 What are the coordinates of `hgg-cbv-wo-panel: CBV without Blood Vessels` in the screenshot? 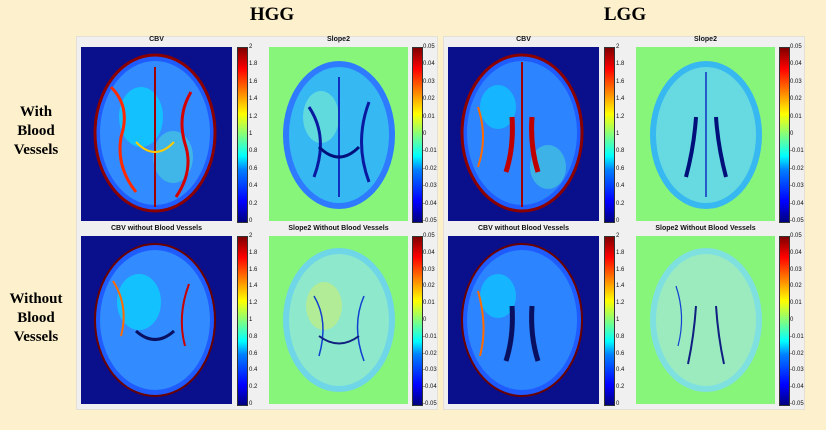 It's located at (156, 314).